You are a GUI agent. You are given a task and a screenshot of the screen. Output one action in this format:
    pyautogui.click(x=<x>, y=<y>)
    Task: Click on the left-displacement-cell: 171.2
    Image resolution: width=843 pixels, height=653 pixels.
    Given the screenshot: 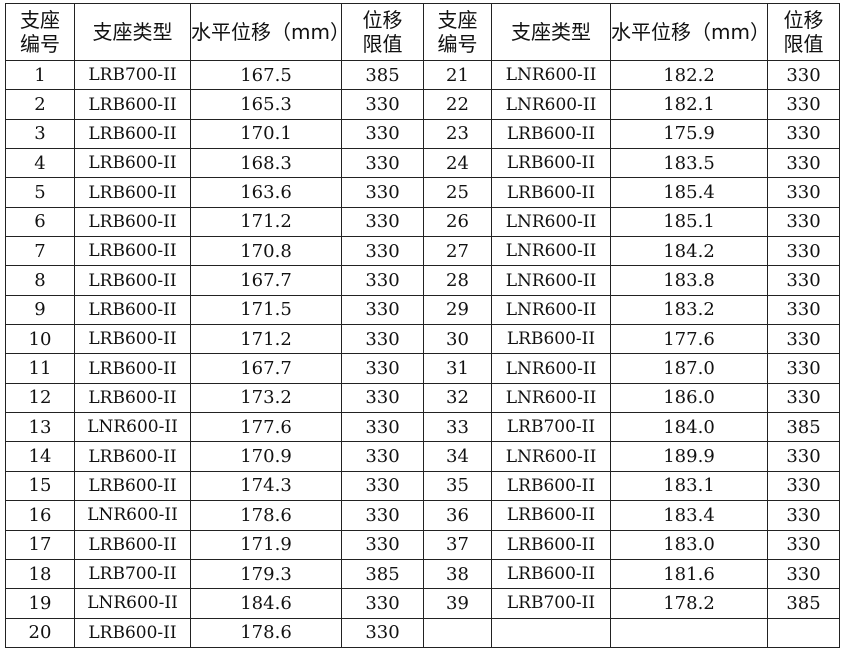 What is the action you would take?
    pyautogui.click(x=266, y=222)
    